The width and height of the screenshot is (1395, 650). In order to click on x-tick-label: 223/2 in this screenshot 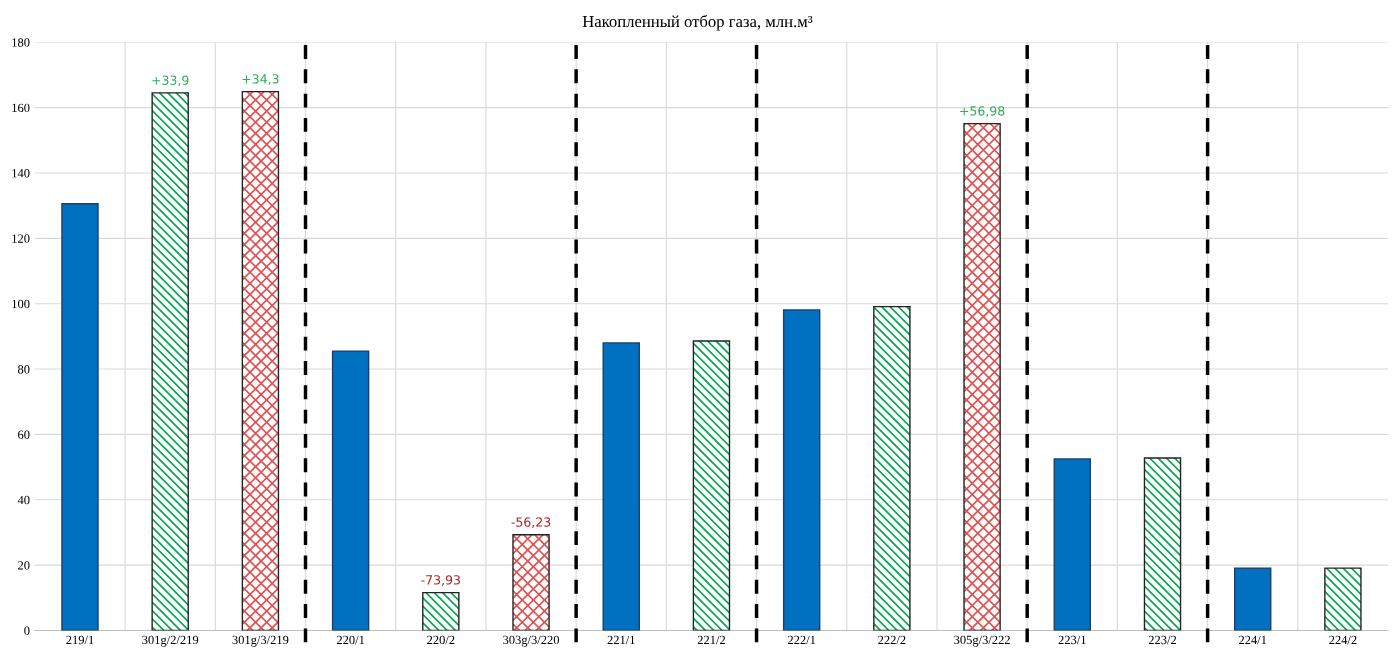, I will do `click(1162, 640)`.